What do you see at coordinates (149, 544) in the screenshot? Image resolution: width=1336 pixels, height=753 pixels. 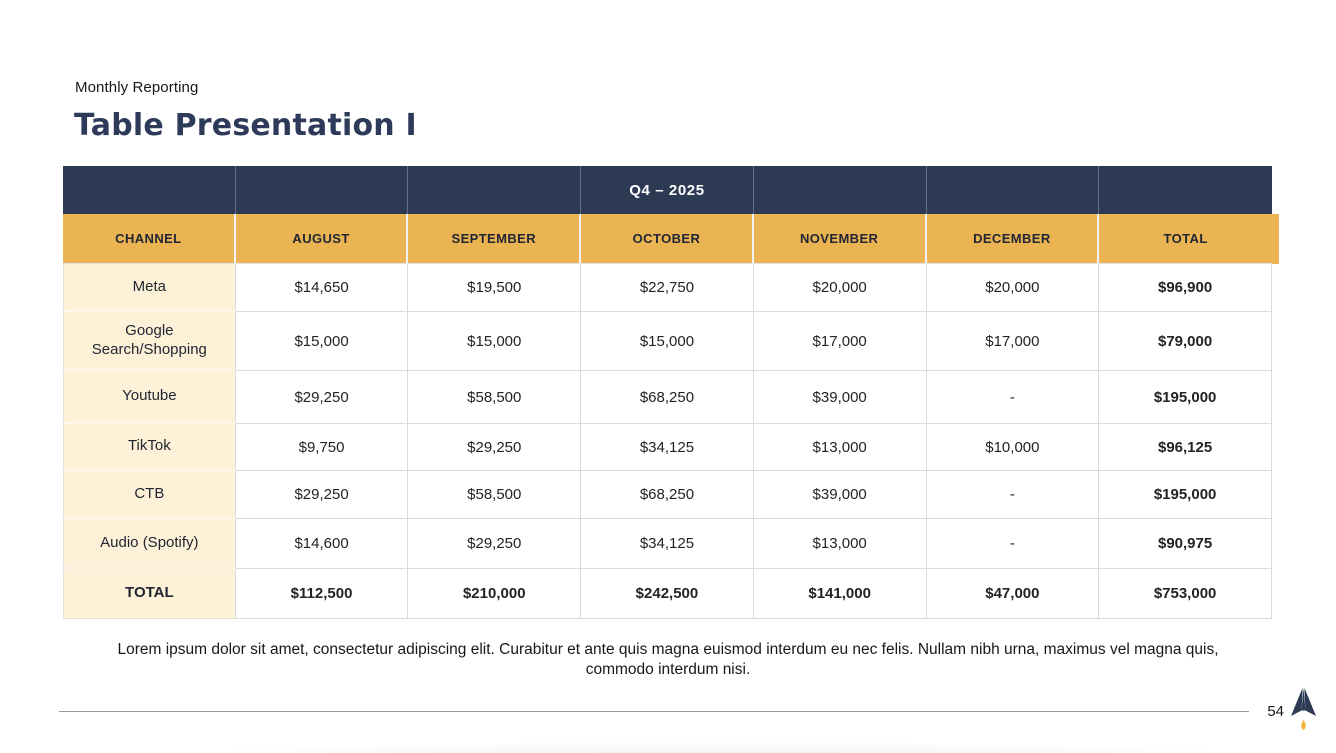 I see `channel-cell: Audio (Spotify)` at bounding box center [149, 544].